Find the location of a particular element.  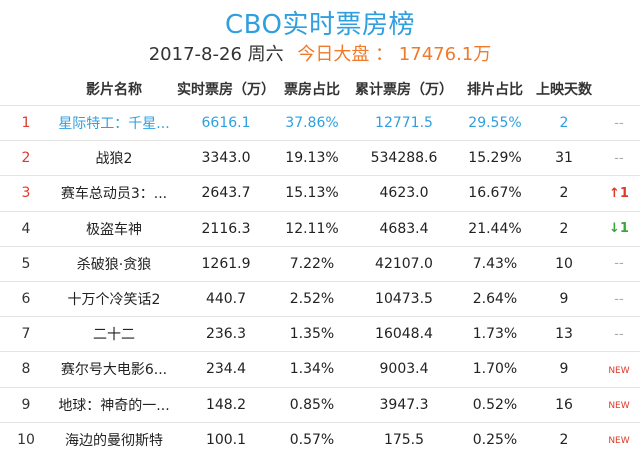

movie-name-text: 杀破狼·贪狼 is located at coordinates (114, 264).